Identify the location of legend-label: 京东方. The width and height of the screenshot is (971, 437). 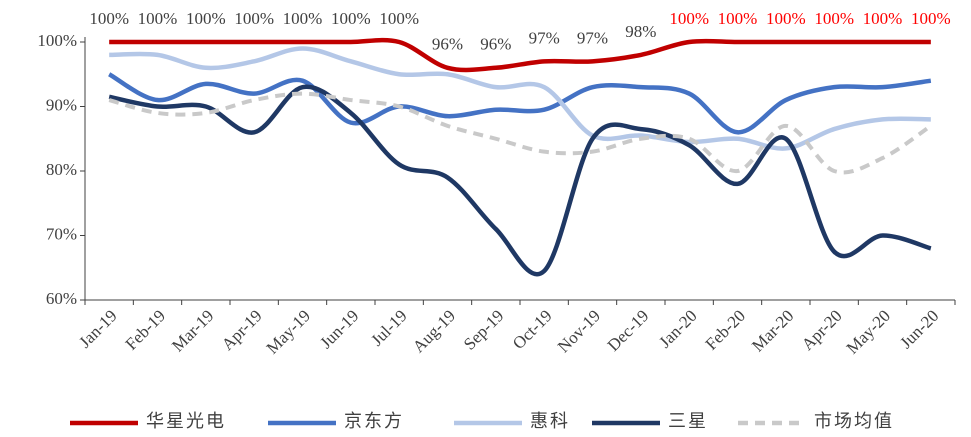
(374, 421).